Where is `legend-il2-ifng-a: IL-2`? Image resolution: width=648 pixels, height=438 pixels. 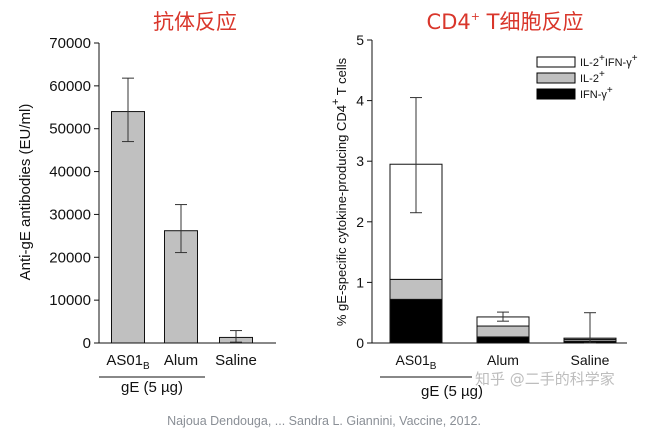 legend-il2-ifng-a: IL-2 is located at coordinates (589, 63).